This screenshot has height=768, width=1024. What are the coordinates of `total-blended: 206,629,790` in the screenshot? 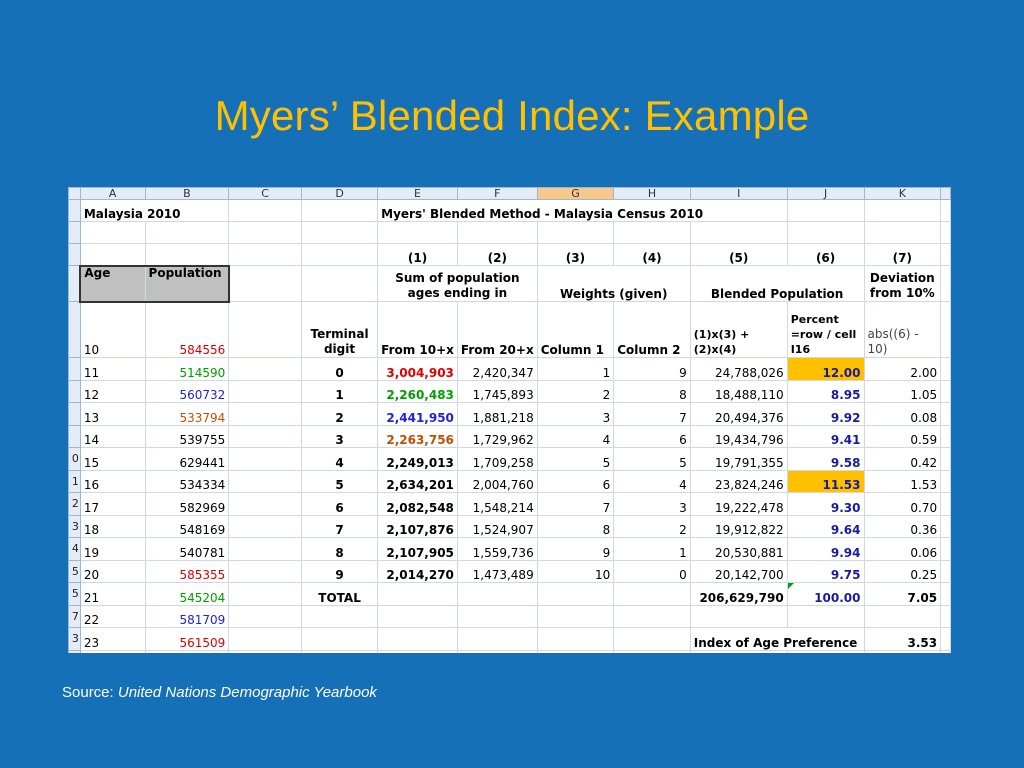 It's located at (738, 594).